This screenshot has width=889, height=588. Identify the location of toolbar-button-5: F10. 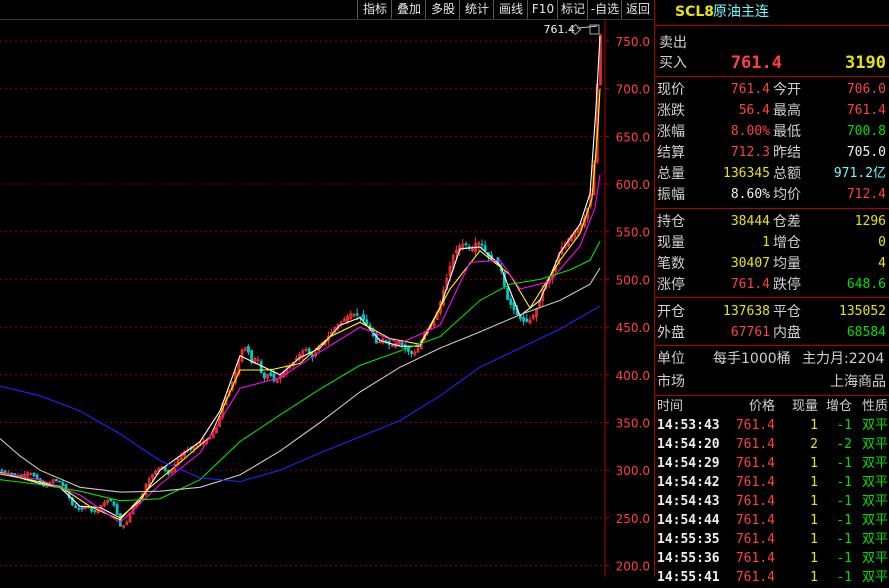
(542, 9).